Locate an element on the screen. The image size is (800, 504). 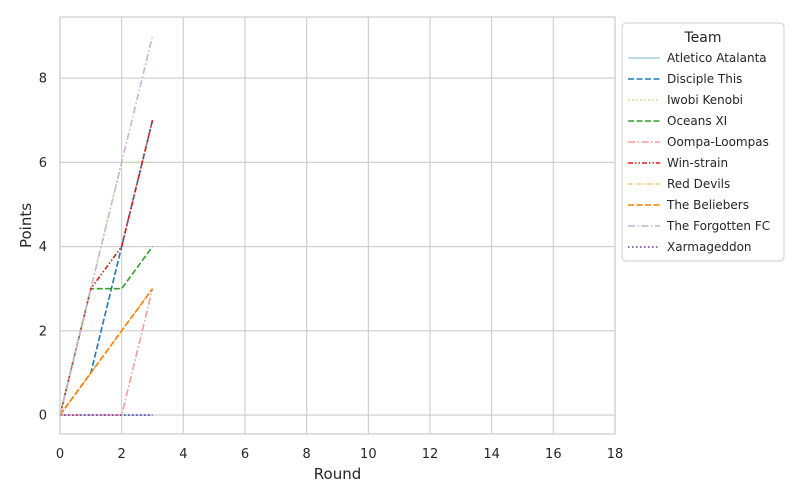
legend-label: The Forgotten FC is located at coordinates (718, 226).